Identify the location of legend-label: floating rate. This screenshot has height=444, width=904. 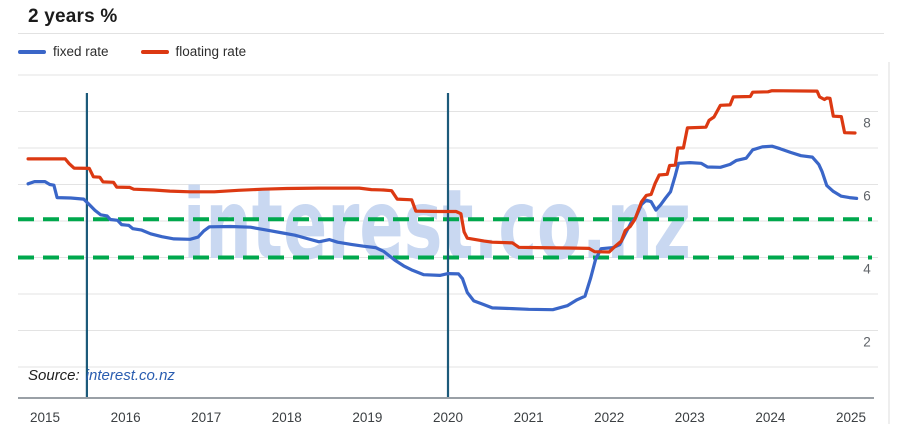
(211, 51).